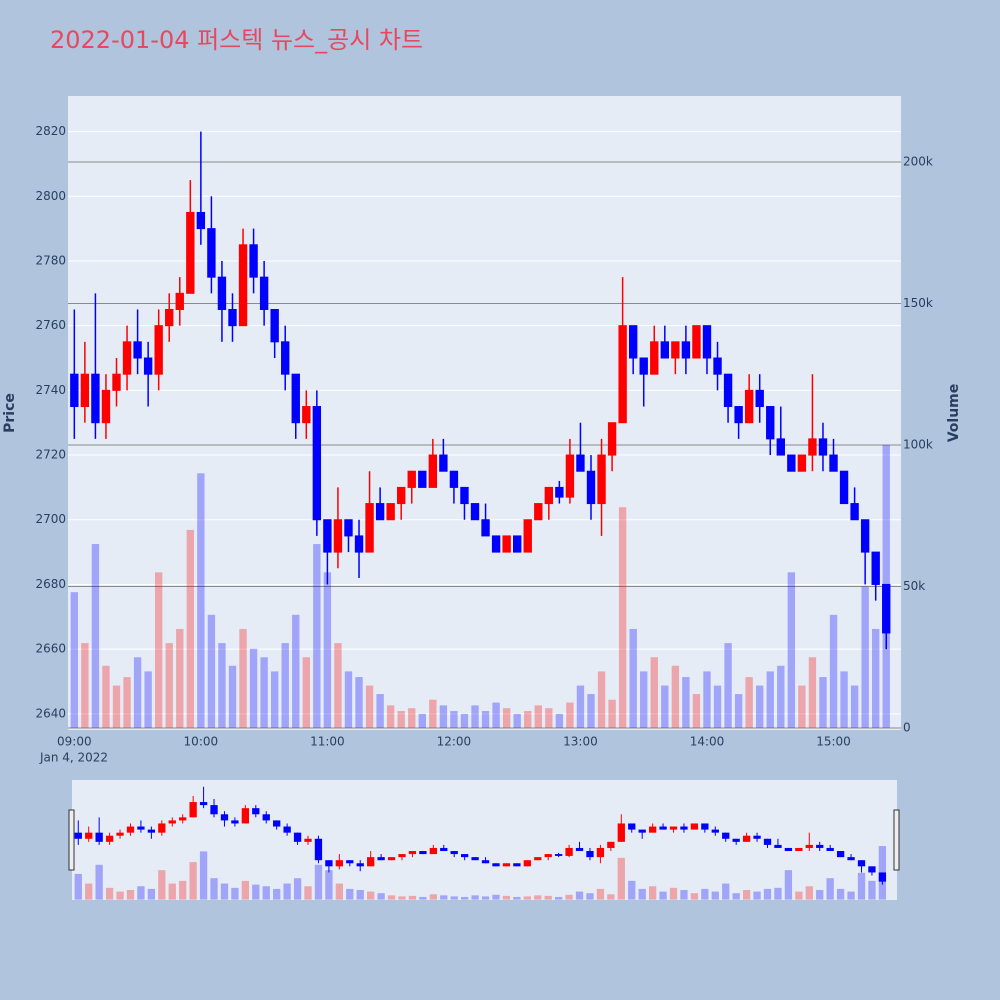  I want to click on y2-tick-label: 50k, so click(914, 586).